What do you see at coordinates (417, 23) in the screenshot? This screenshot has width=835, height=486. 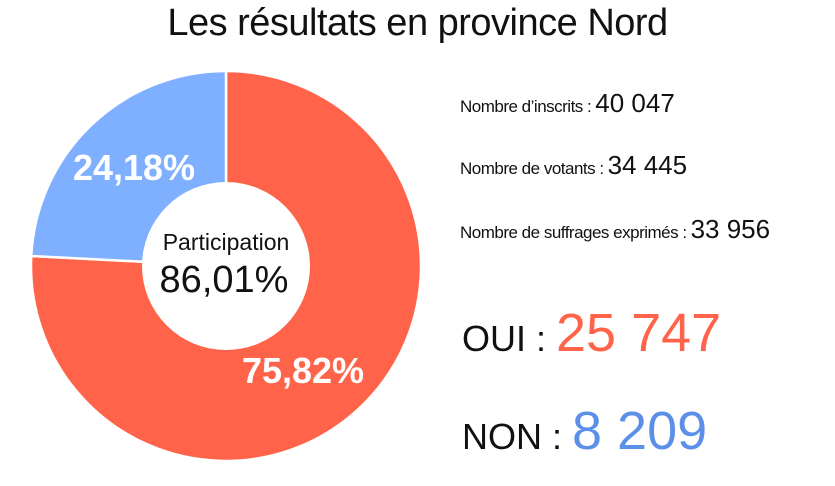 I see `chart-title: Les résultats en province Nord` at bounding box center [417, 23].